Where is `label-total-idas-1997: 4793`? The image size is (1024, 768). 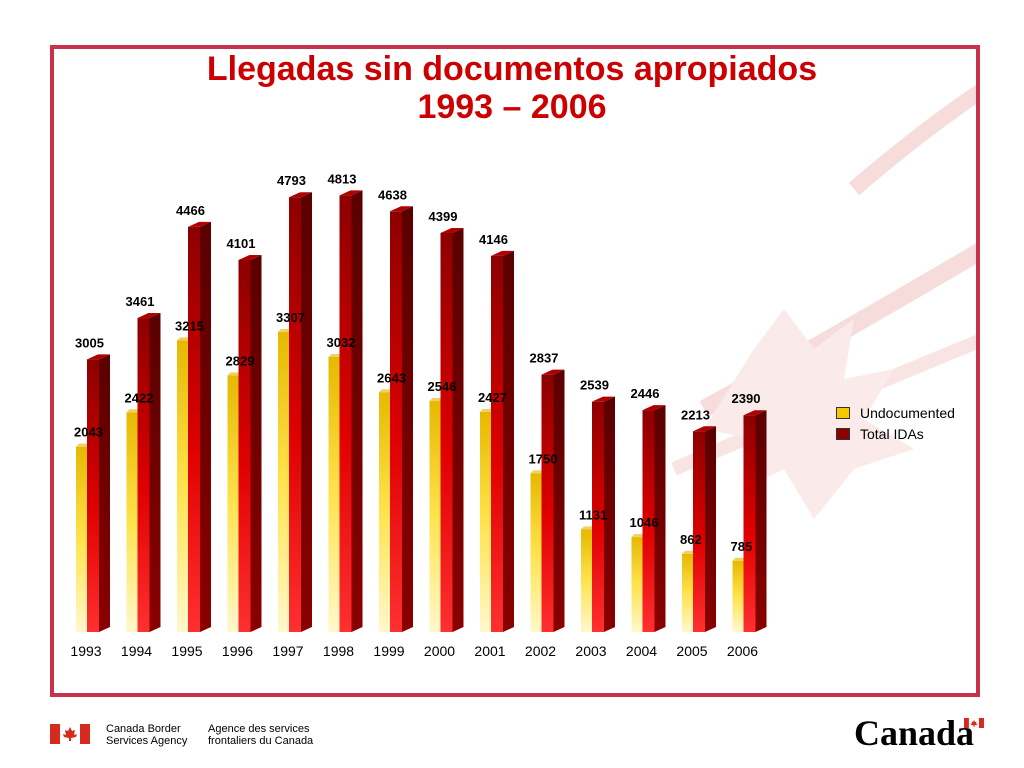
label-total-idas-1997: 4793 is located at coordinates (291, 180).